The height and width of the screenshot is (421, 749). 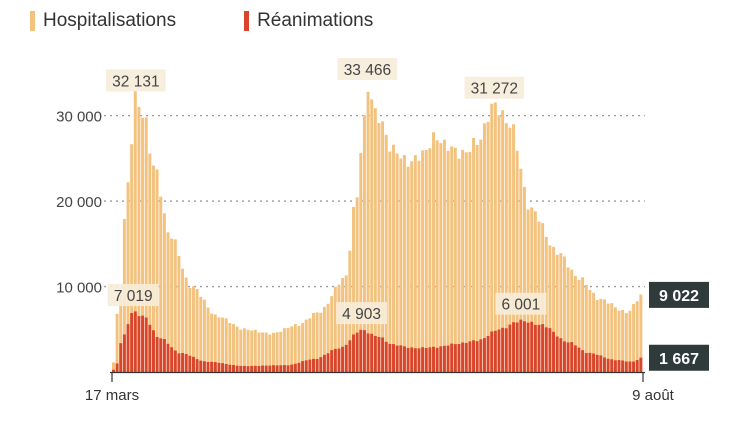 I want to click on legend-swatch-reanimations, so click(x=247, y=21).